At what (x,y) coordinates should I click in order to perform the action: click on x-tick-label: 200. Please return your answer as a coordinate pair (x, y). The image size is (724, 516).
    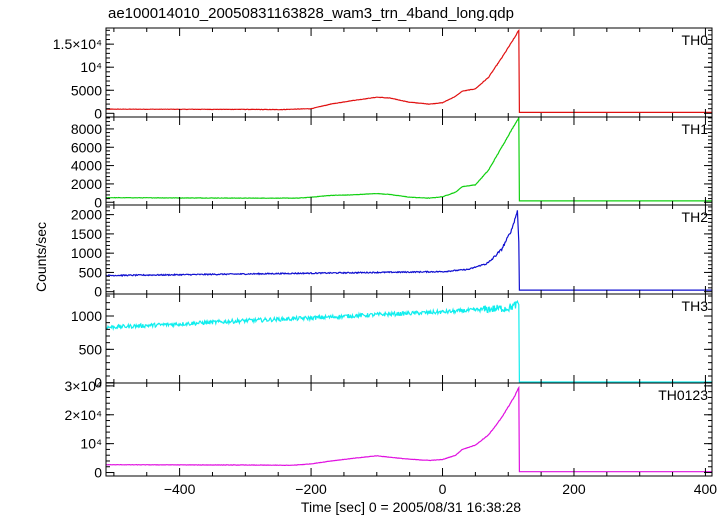
    Looking at the image, I should click on (574, 489).